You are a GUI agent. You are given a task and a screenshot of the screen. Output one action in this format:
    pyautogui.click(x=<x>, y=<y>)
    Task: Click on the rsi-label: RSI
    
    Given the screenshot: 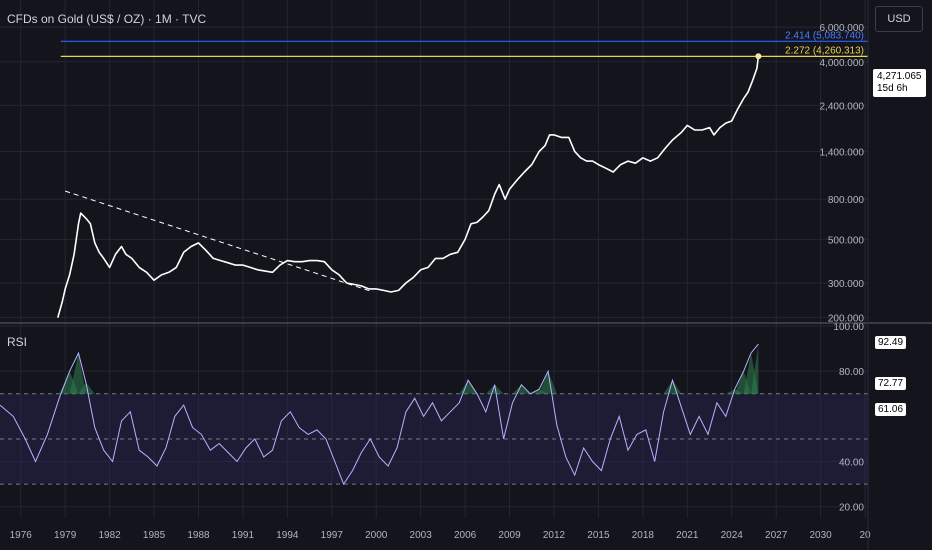 What is the action you would take?
    pyautogui.click(x=17, y=342)
    